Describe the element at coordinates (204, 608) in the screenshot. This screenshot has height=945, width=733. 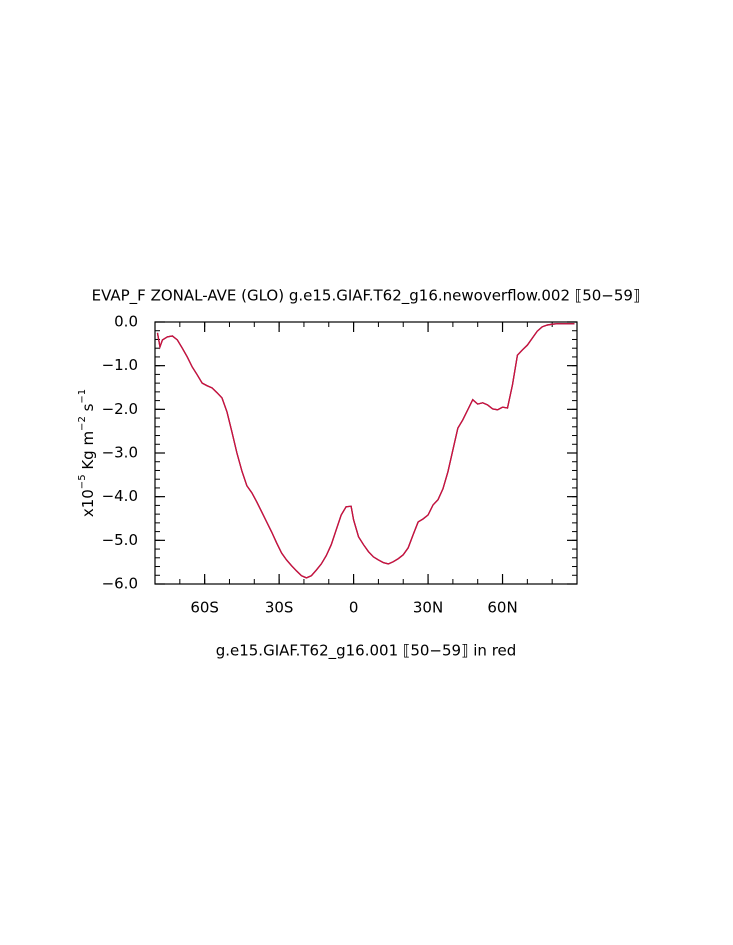
I see `x-tick-label: 60S` at that location.